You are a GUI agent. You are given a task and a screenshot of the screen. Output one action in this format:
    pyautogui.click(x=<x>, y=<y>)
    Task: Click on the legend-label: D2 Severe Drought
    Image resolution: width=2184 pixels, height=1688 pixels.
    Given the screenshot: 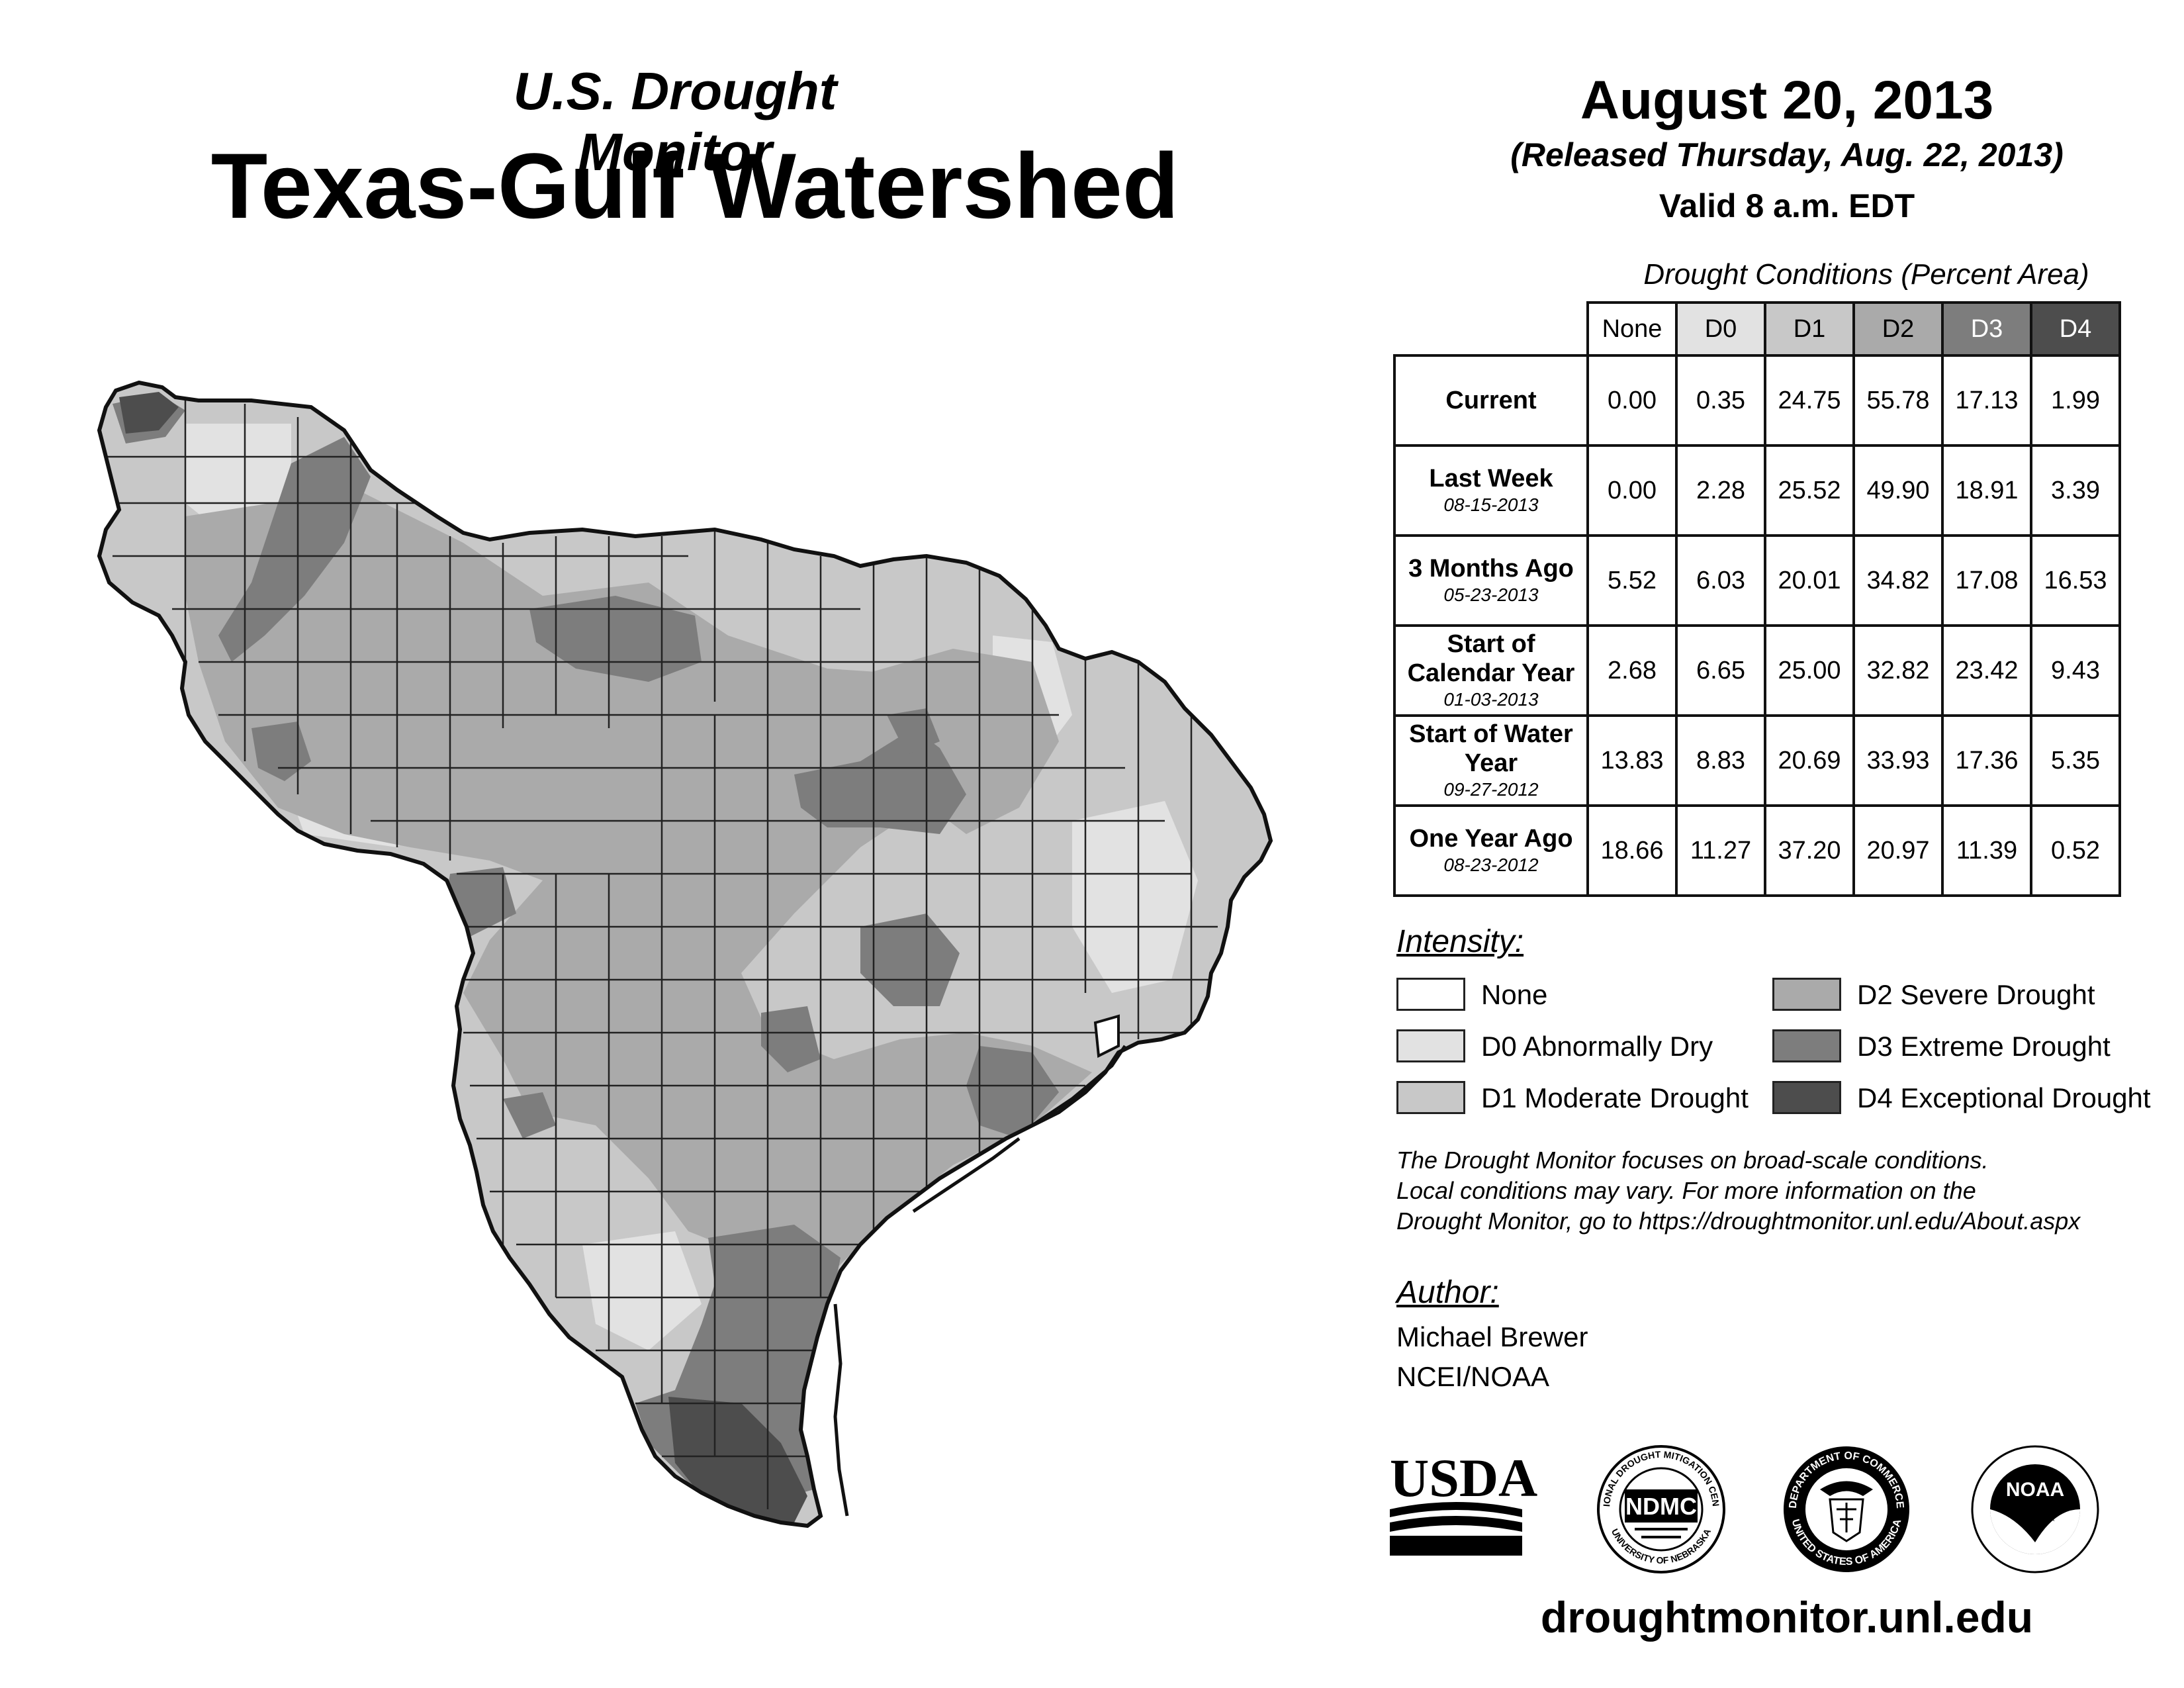 What is the action you would take?
    pyautogui.click(x=1976, y=994)
    